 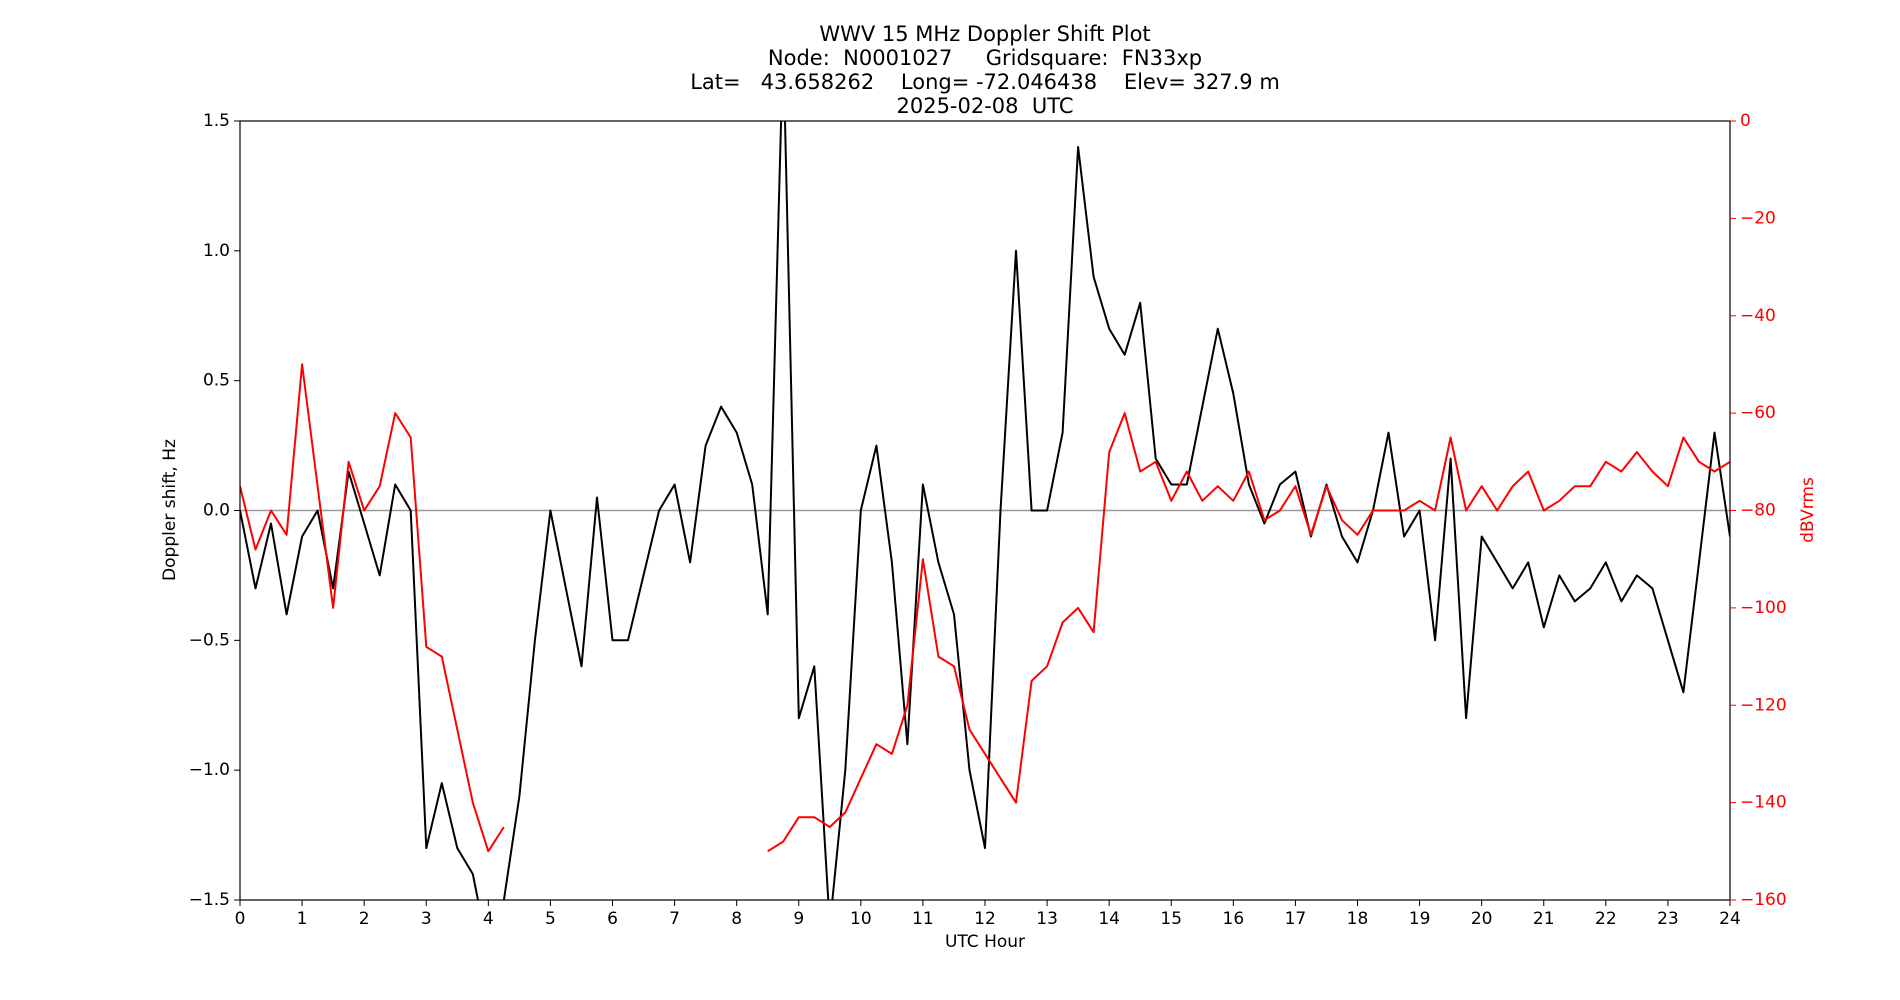 What do you see at coordinates (1758, 218) in the screenshot?
I see `y2-tick-label: −20` at bounding box center [1758, 218].